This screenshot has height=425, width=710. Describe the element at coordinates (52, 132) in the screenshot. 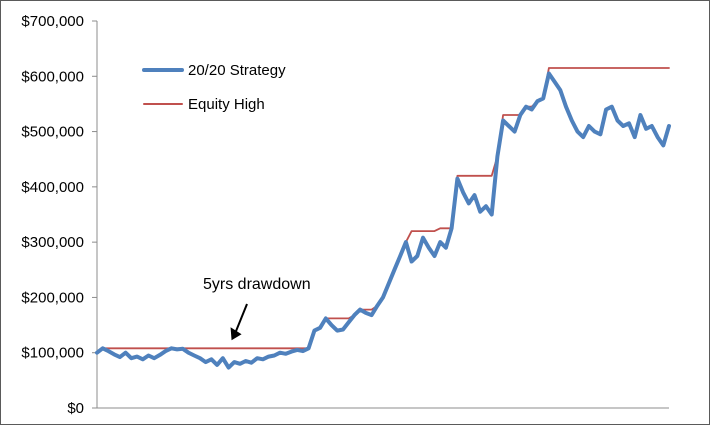

I see `y-tick-label: $500,000` at that location.